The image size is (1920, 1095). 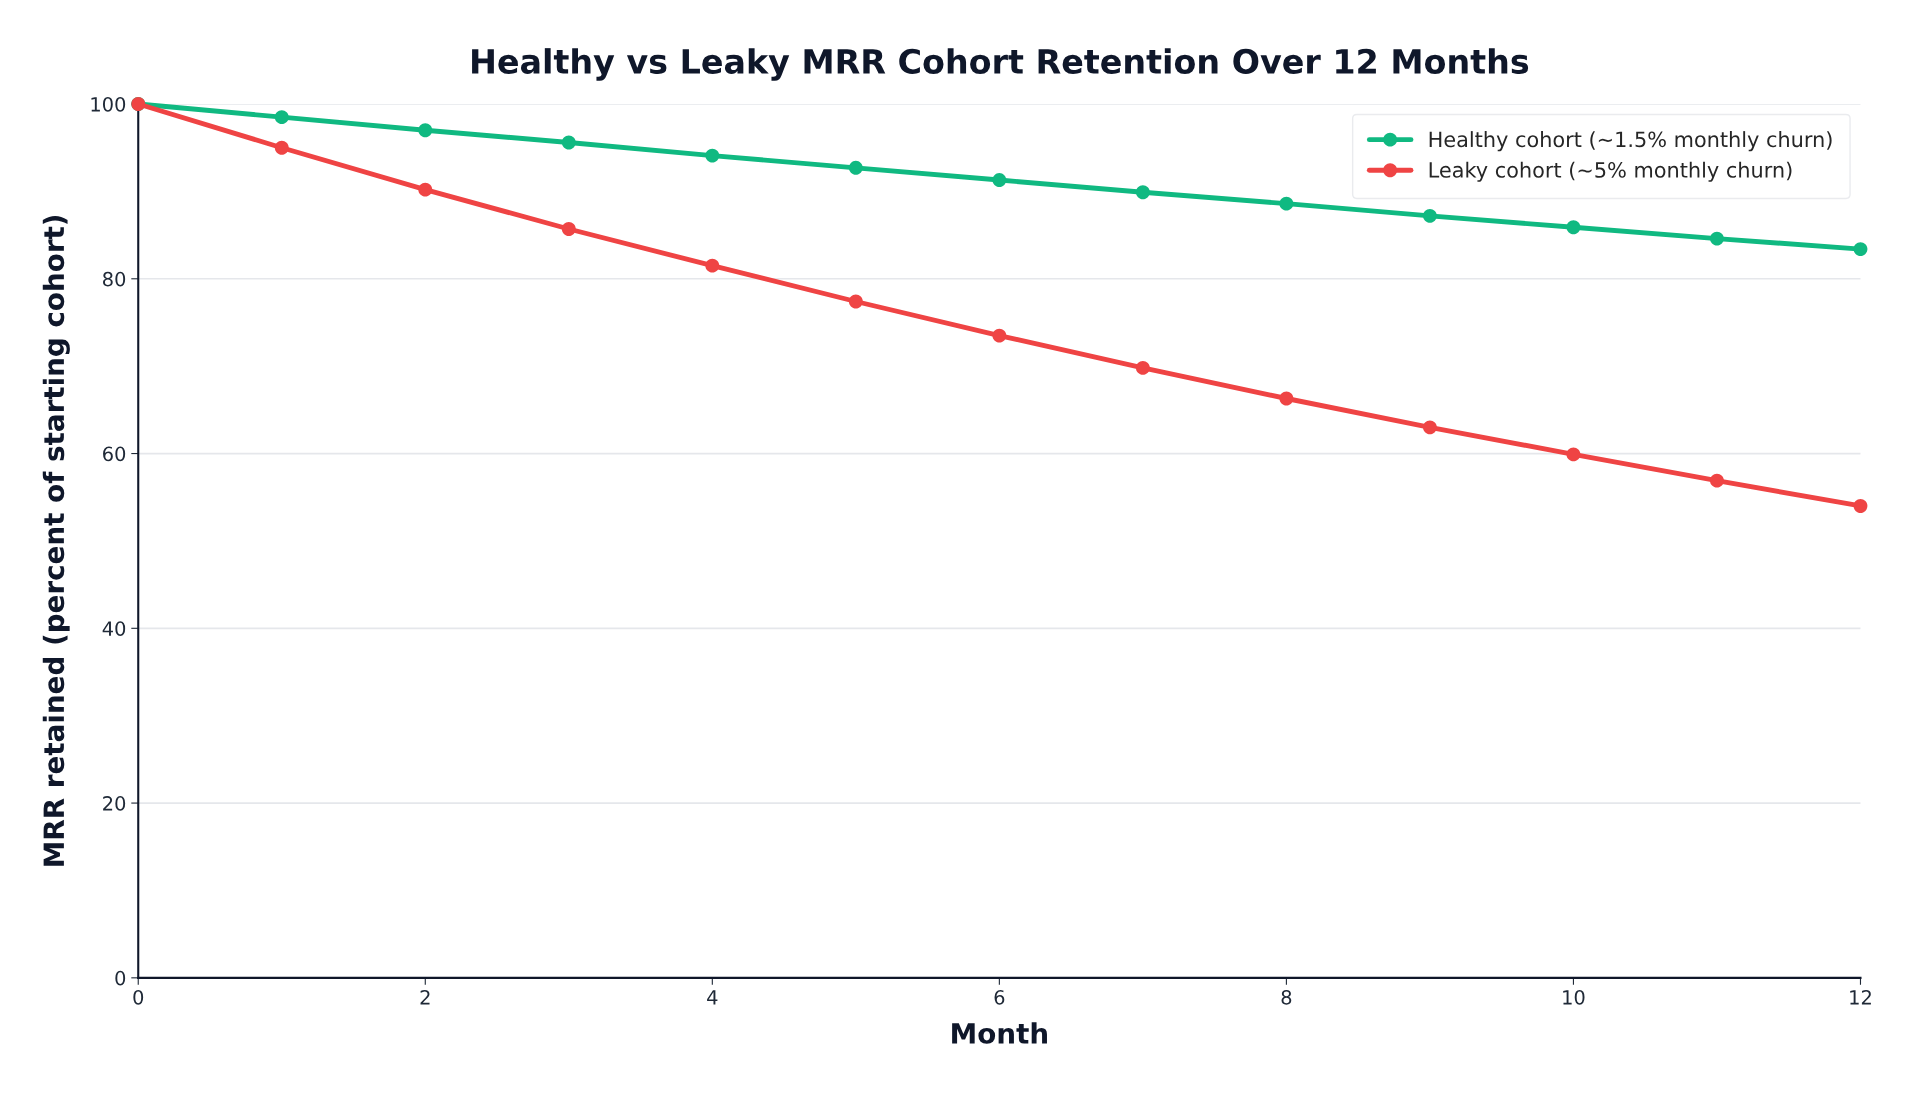 What do you see at coordinates (1000, 64) in the screenshot?
I see `chart-title: Healthy vs Leaky MRR Cohort Retention Over 12 Months` at bounding box center [1000, 64].